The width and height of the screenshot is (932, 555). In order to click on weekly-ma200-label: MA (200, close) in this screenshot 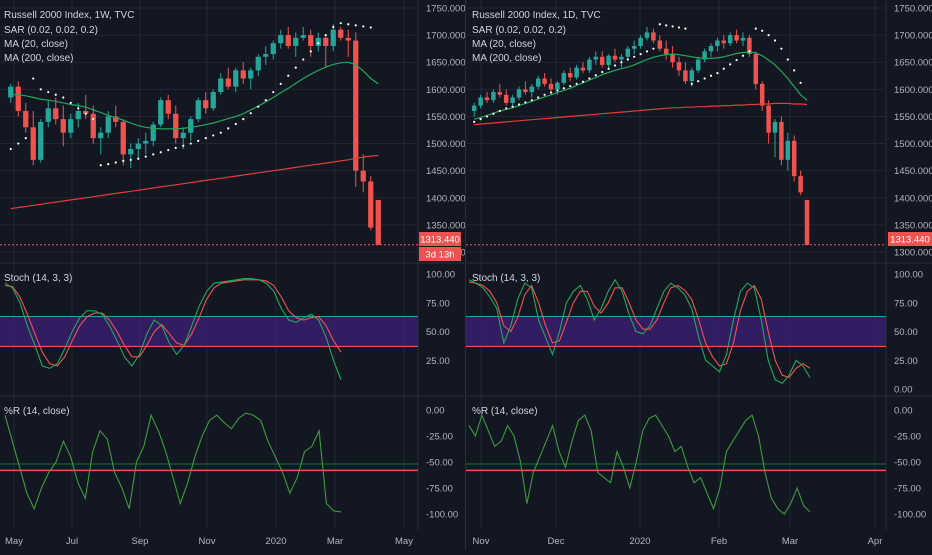, I will do `click(38, 58)`.